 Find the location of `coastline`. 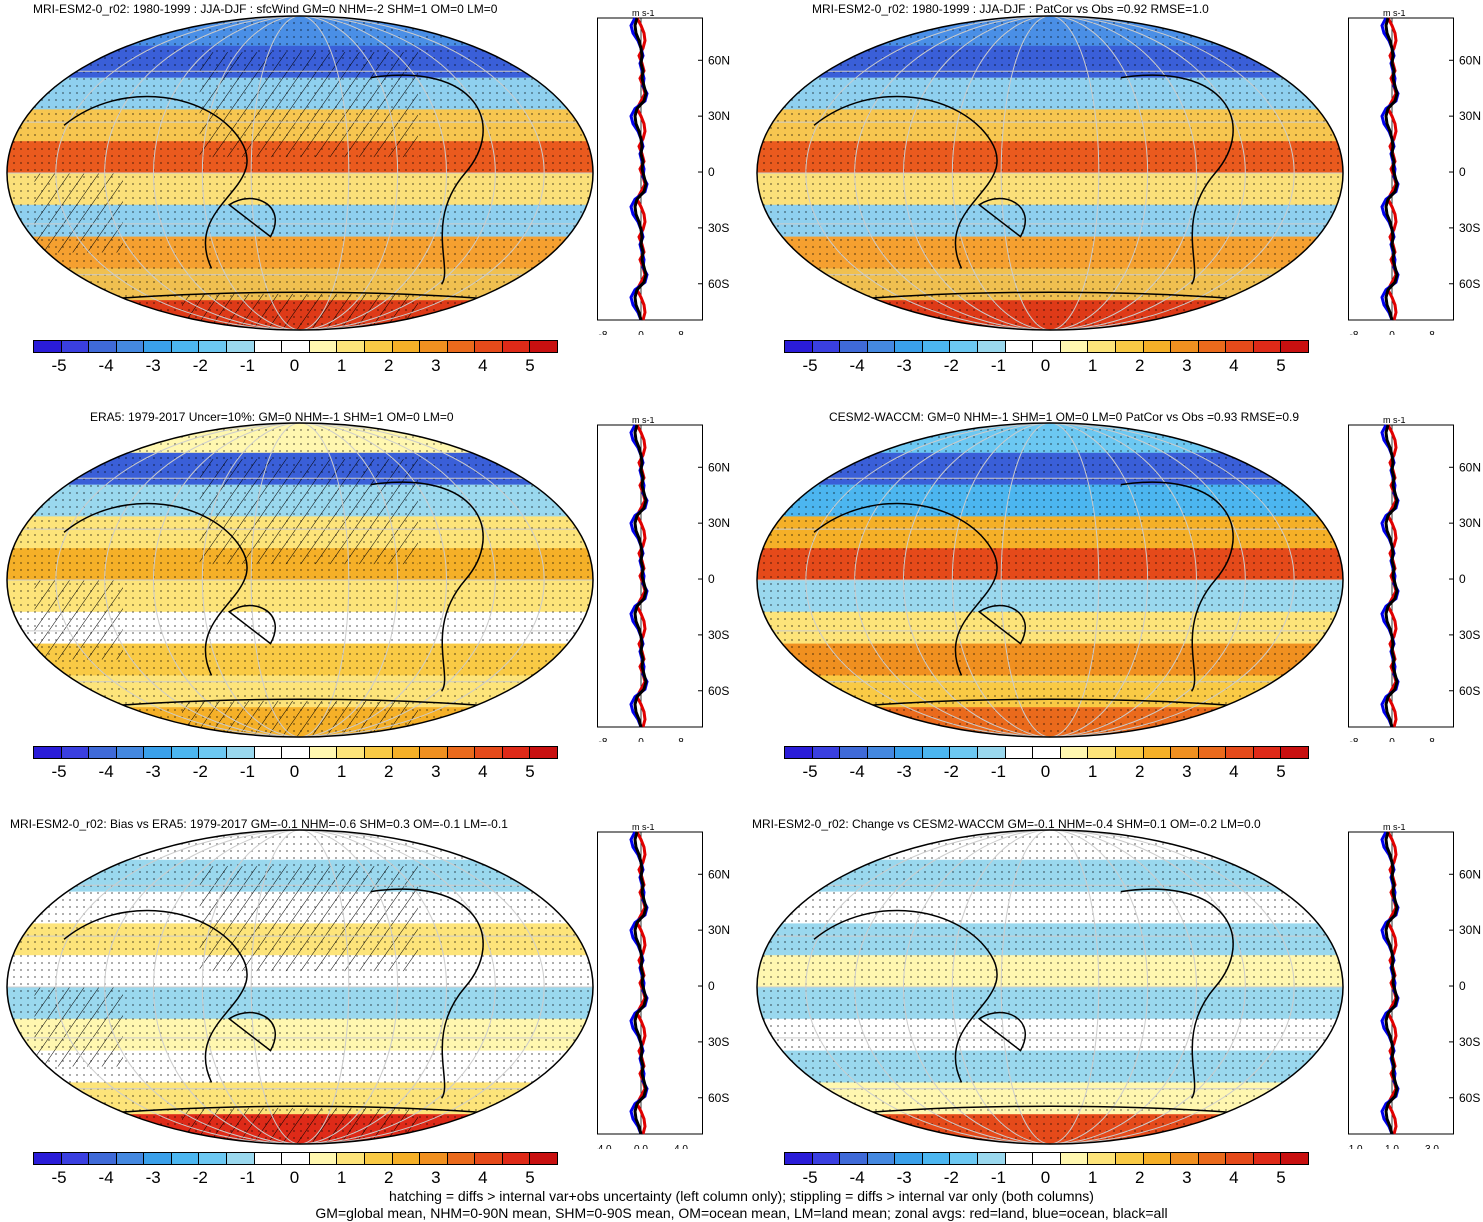

coastline is located at coordinates (1050, 1005).